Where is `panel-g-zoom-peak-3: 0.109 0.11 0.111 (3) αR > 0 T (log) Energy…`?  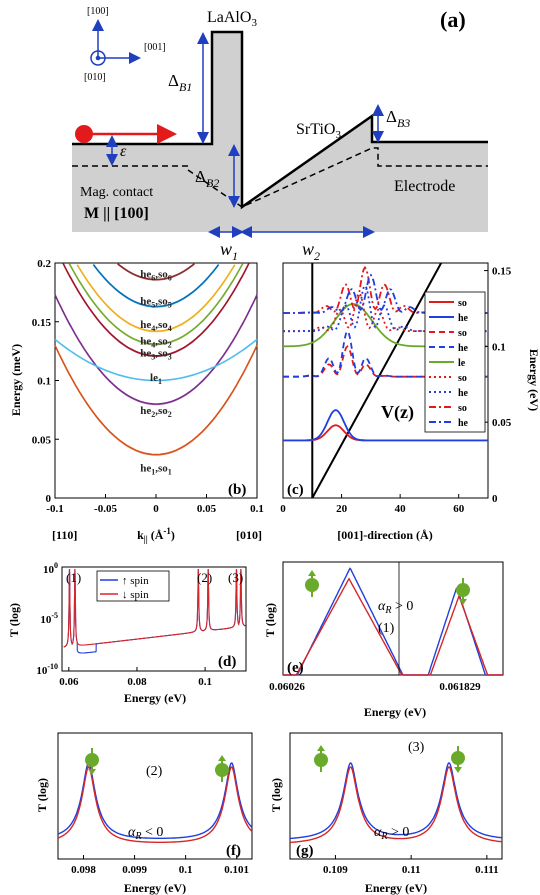
panel-g-zoom-peak-3: 0.109 0.11 0.111 (3) αR > 0 T (log) Energy… is located at coordinates (386, 813).